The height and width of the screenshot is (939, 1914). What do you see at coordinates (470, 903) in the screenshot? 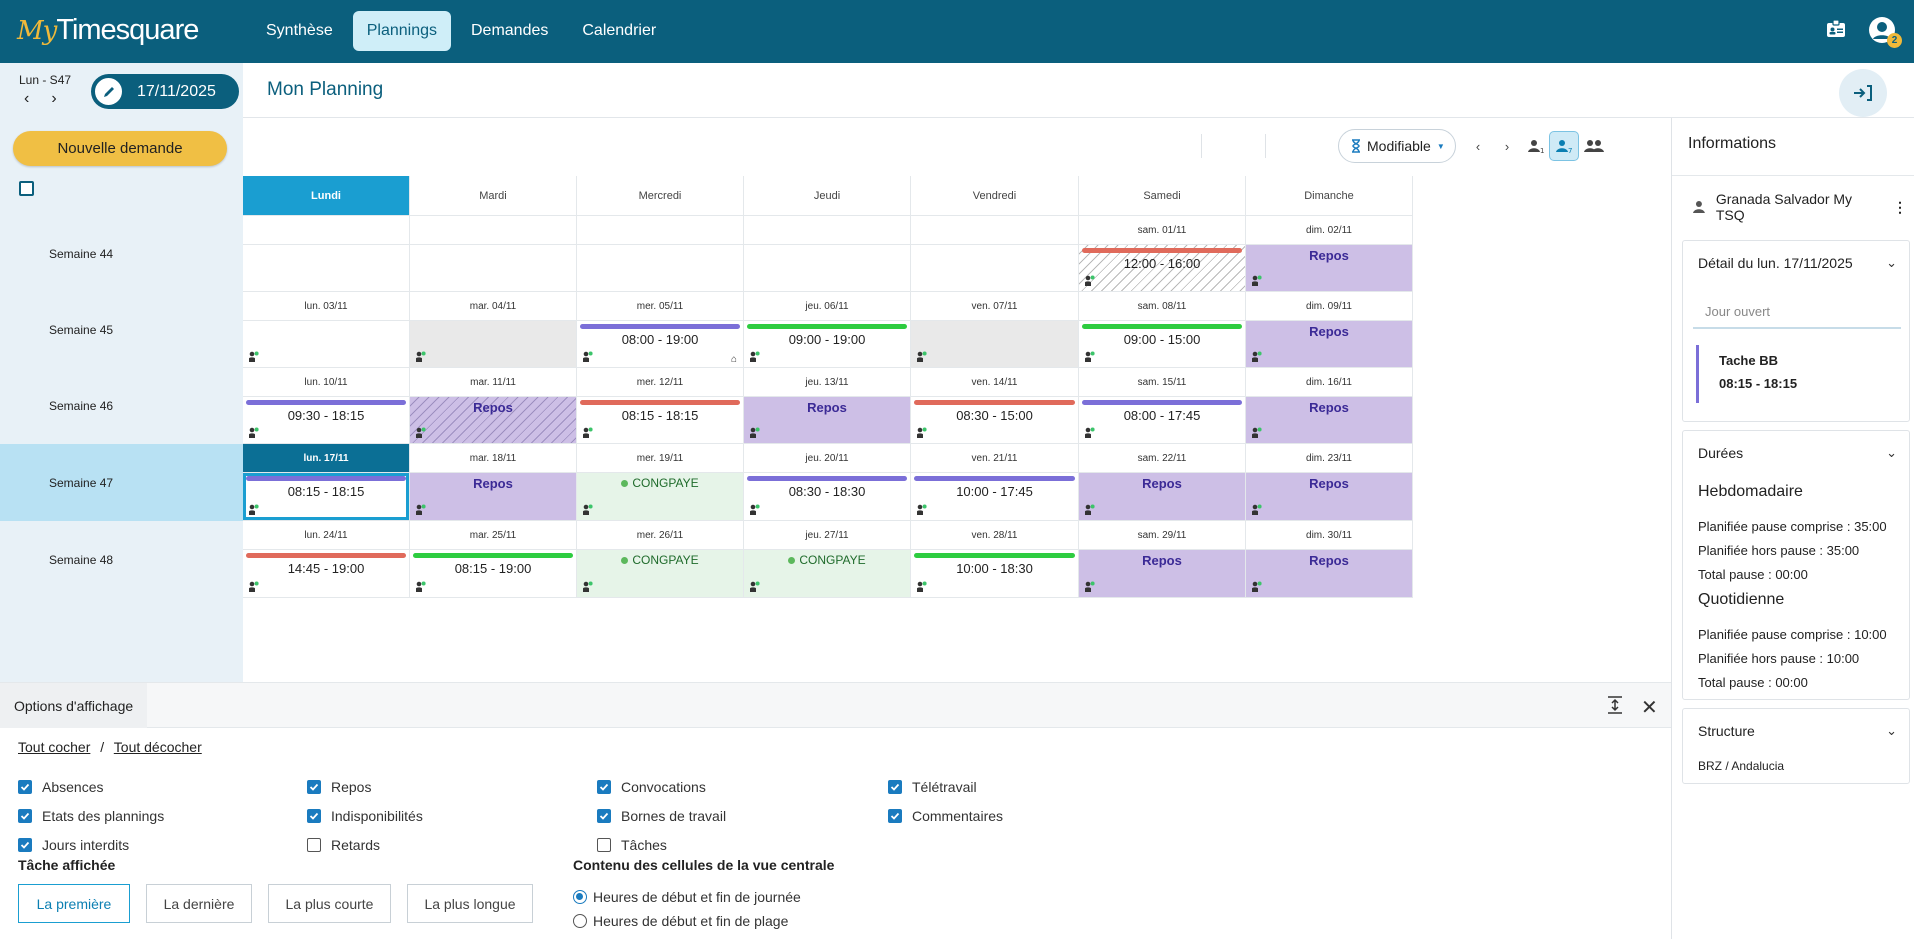
I see `task-filter-button: La plus longue` at bounding box center [470, 903].